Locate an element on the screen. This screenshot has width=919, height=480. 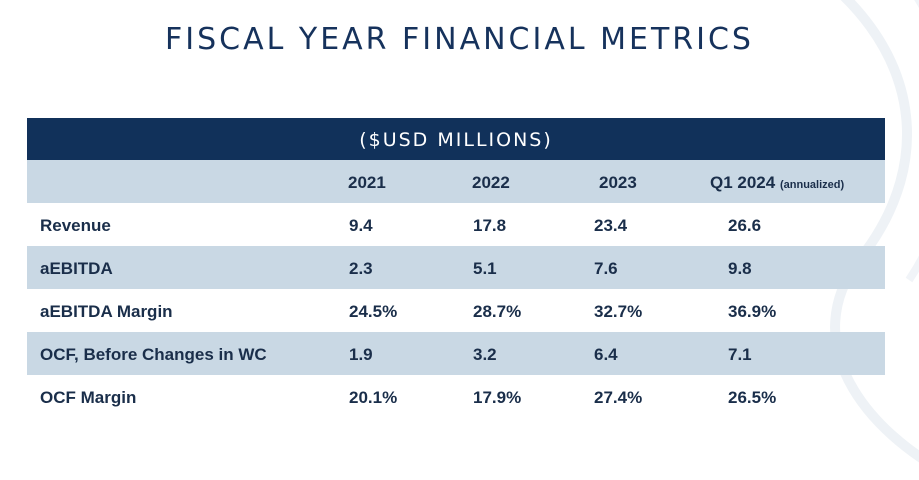
units-banner: ($USD MILLIONS) is located at coordinates (456, 139).